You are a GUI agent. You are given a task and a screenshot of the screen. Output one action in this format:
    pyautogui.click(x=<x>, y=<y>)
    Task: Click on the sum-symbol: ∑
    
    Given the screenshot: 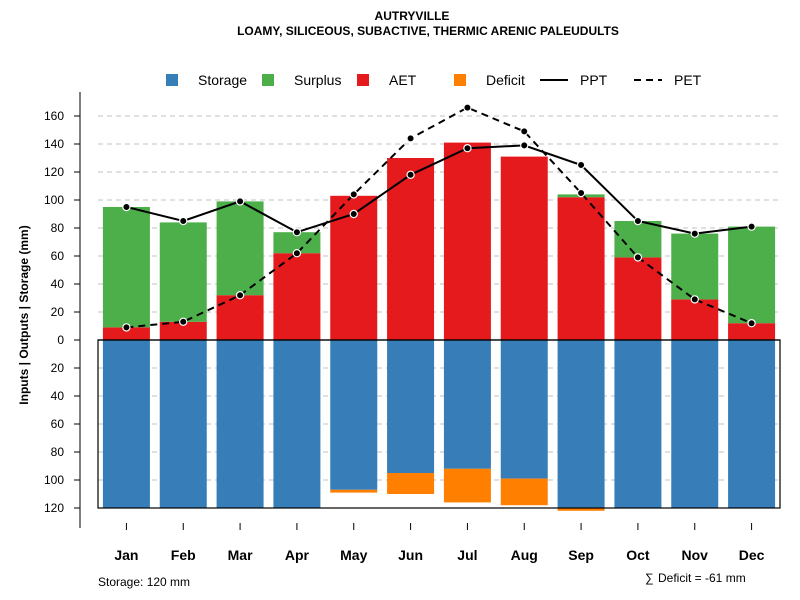 What is the action you would take?
    pyautogui.click(x=649, y=578)
    